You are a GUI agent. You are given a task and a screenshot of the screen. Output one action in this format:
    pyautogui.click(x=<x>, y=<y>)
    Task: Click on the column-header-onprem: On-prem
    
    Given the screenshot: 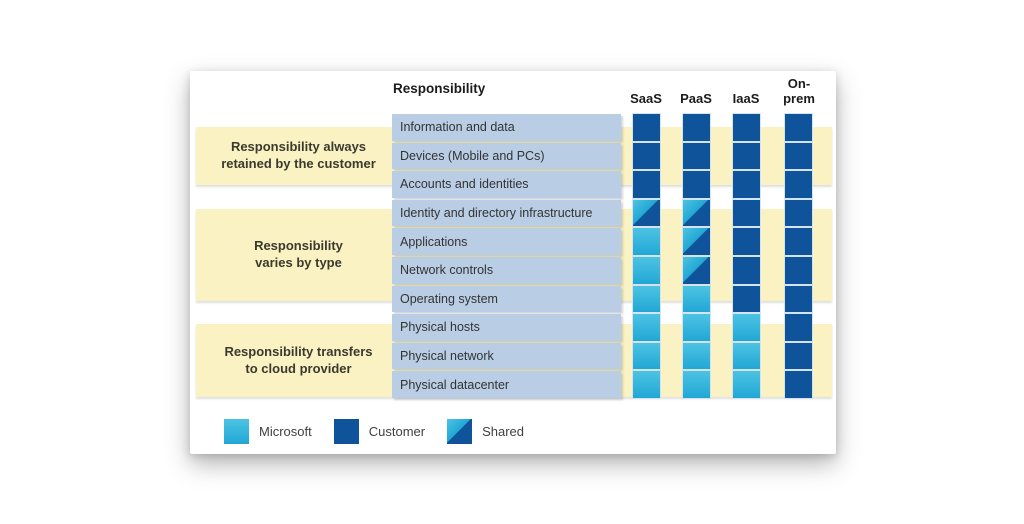 What is the action you would take?
    pyautogui.click(x=799, y=91)
    